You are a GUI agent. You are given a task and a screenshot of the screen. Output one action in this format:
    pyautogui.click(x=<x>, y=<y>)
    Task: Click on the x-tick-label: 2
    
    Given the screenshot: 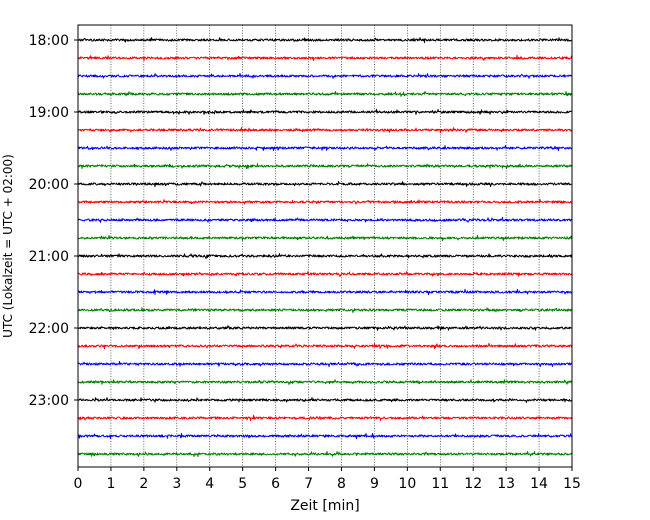 What is the action you would take?
    pyautogui.click(x=143, y=484)
    